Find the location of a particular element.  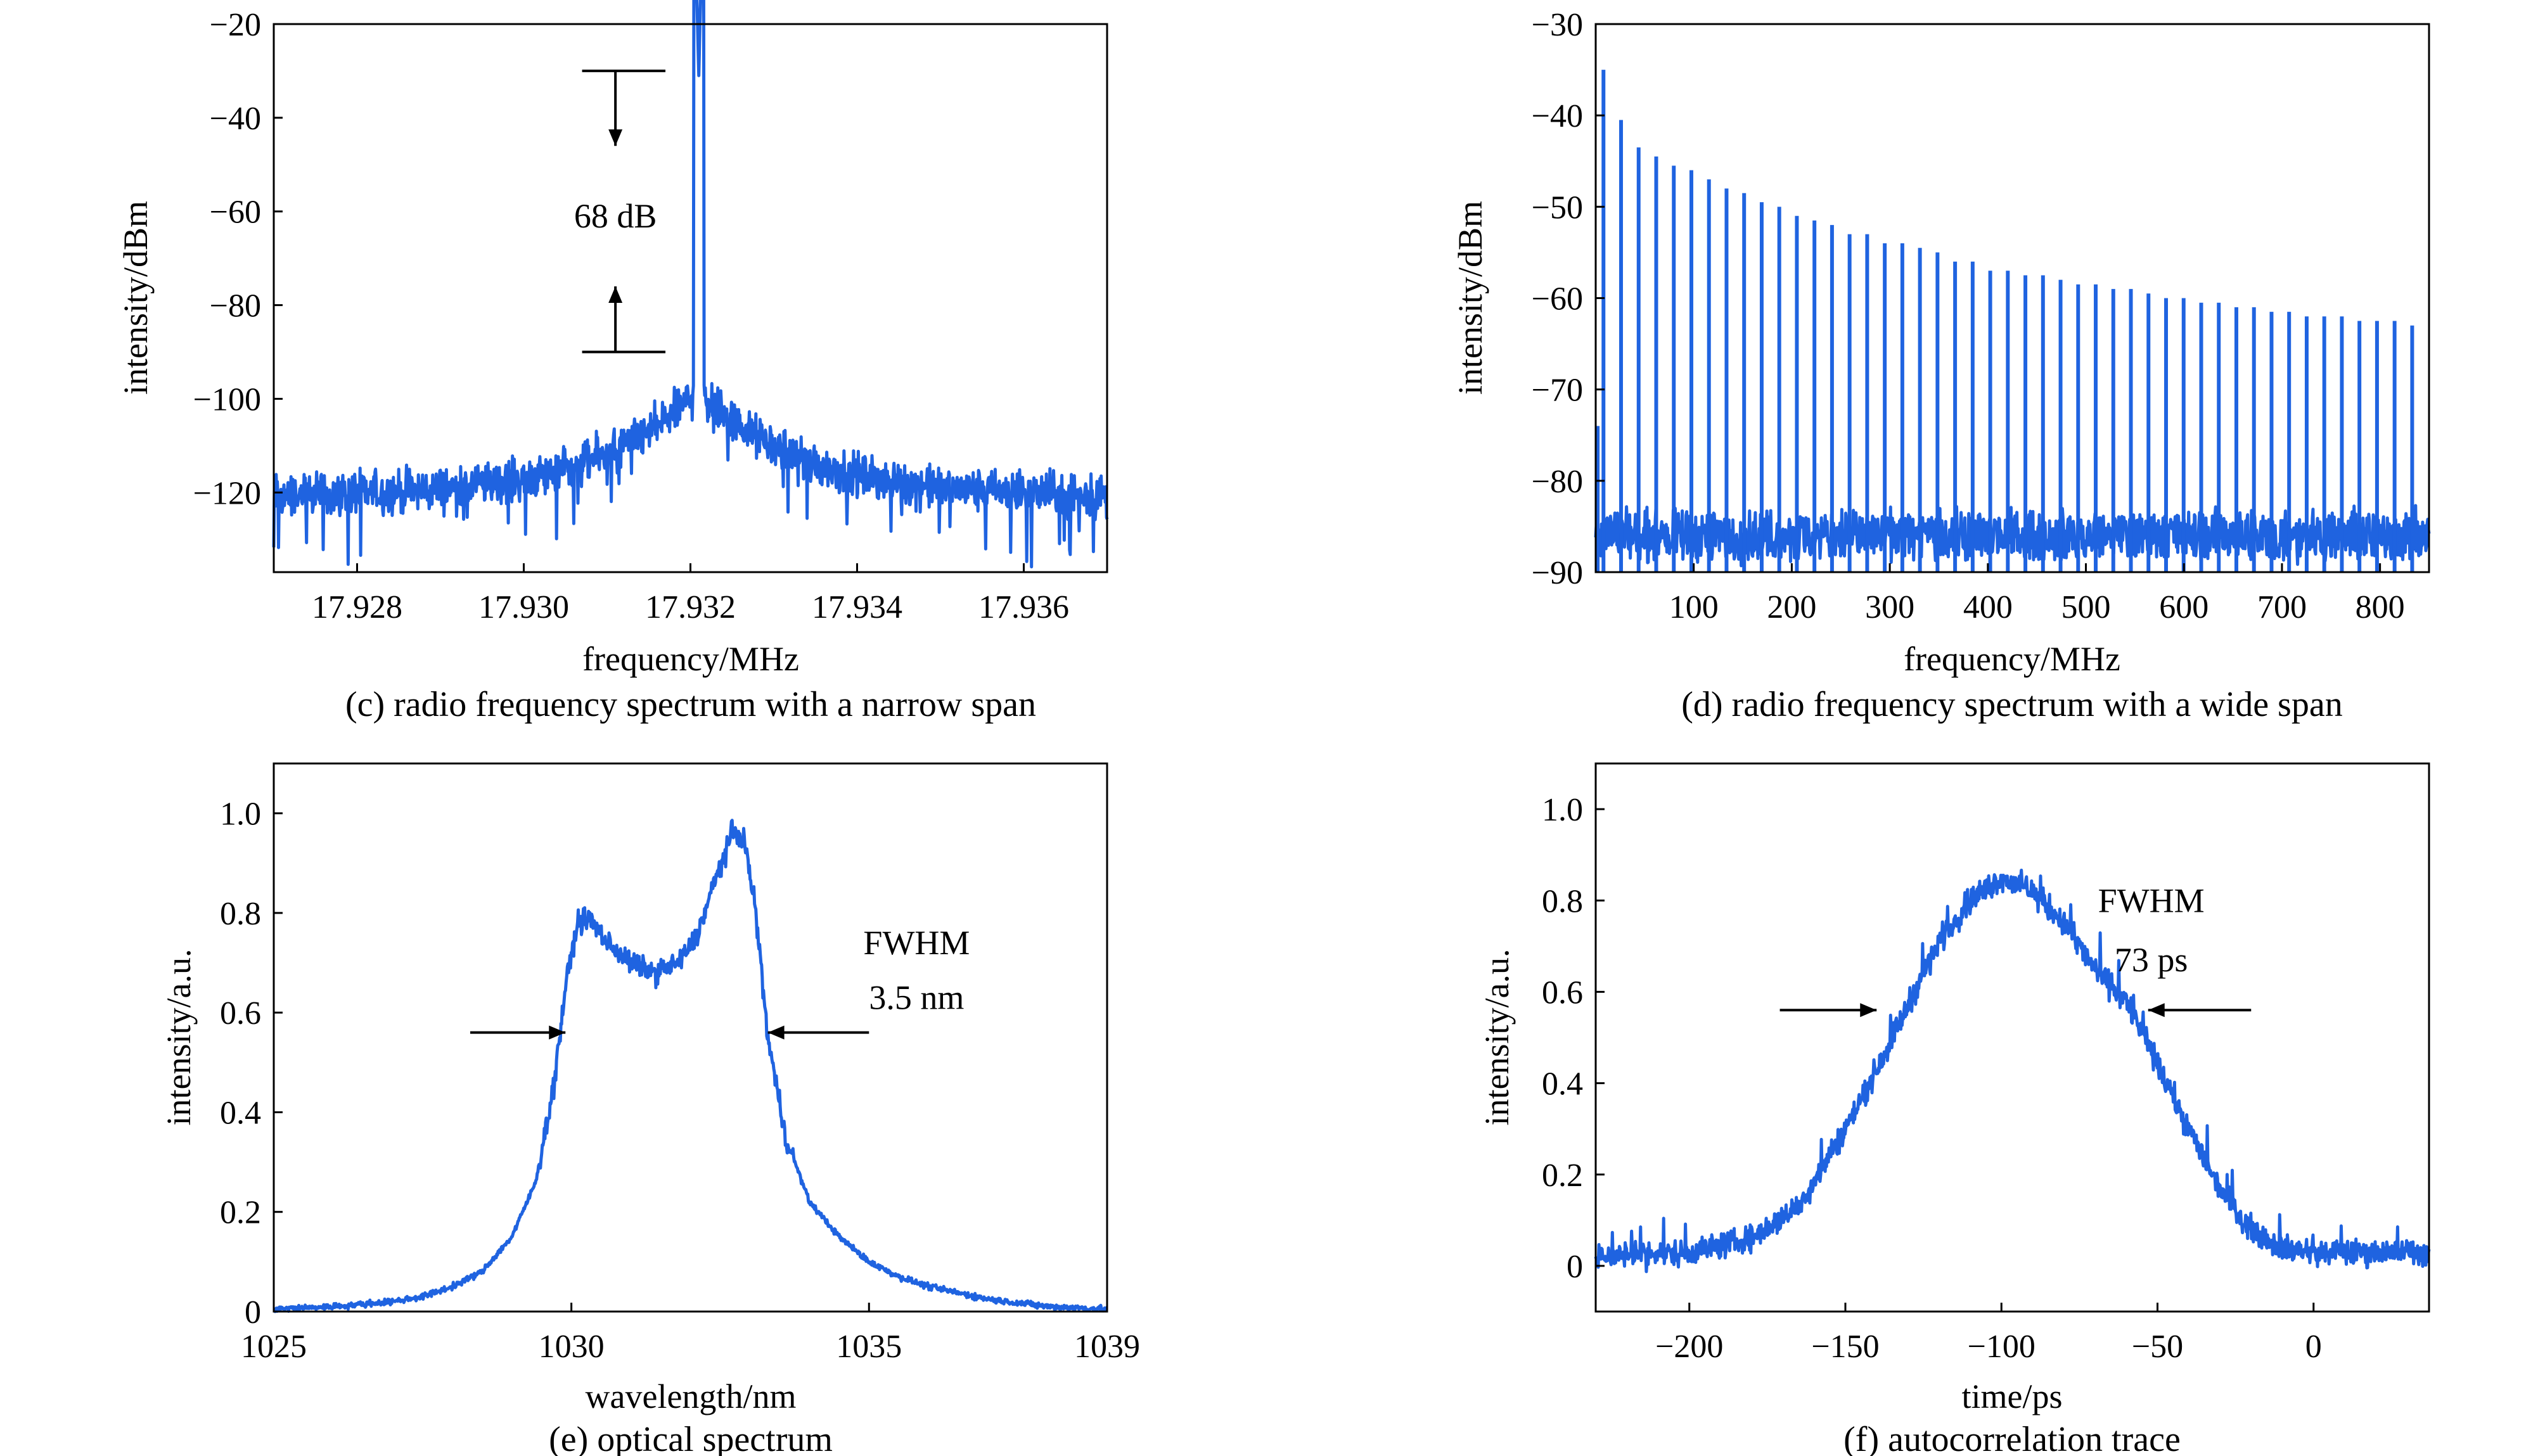

x-tick-label: 1039 is located at coordinates (1107, 1347).